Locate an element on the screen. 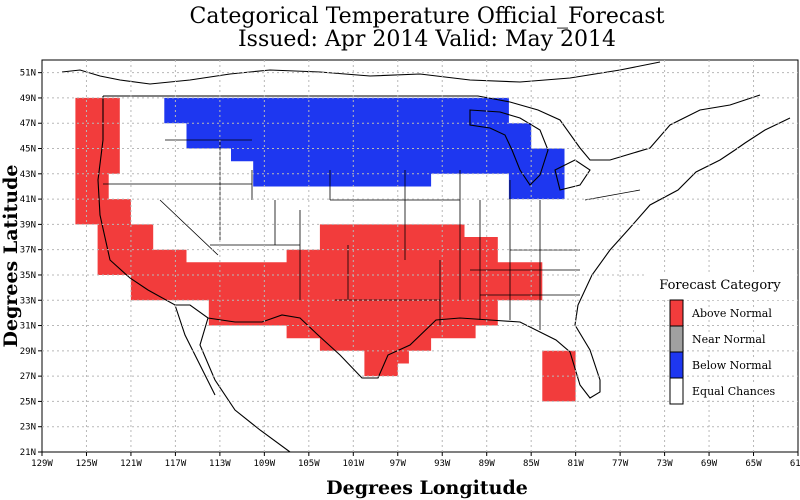 Image resolution: width=800 pixels, height=500 pixels. y-tick-label: 33N is located at coordinates (28, 301).